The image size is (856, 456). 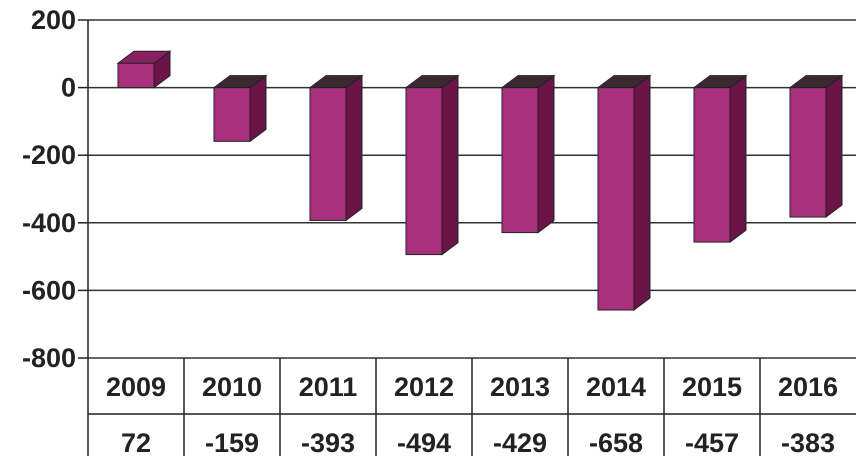 I want to click on bar-2013, so click(x=520, y=160).